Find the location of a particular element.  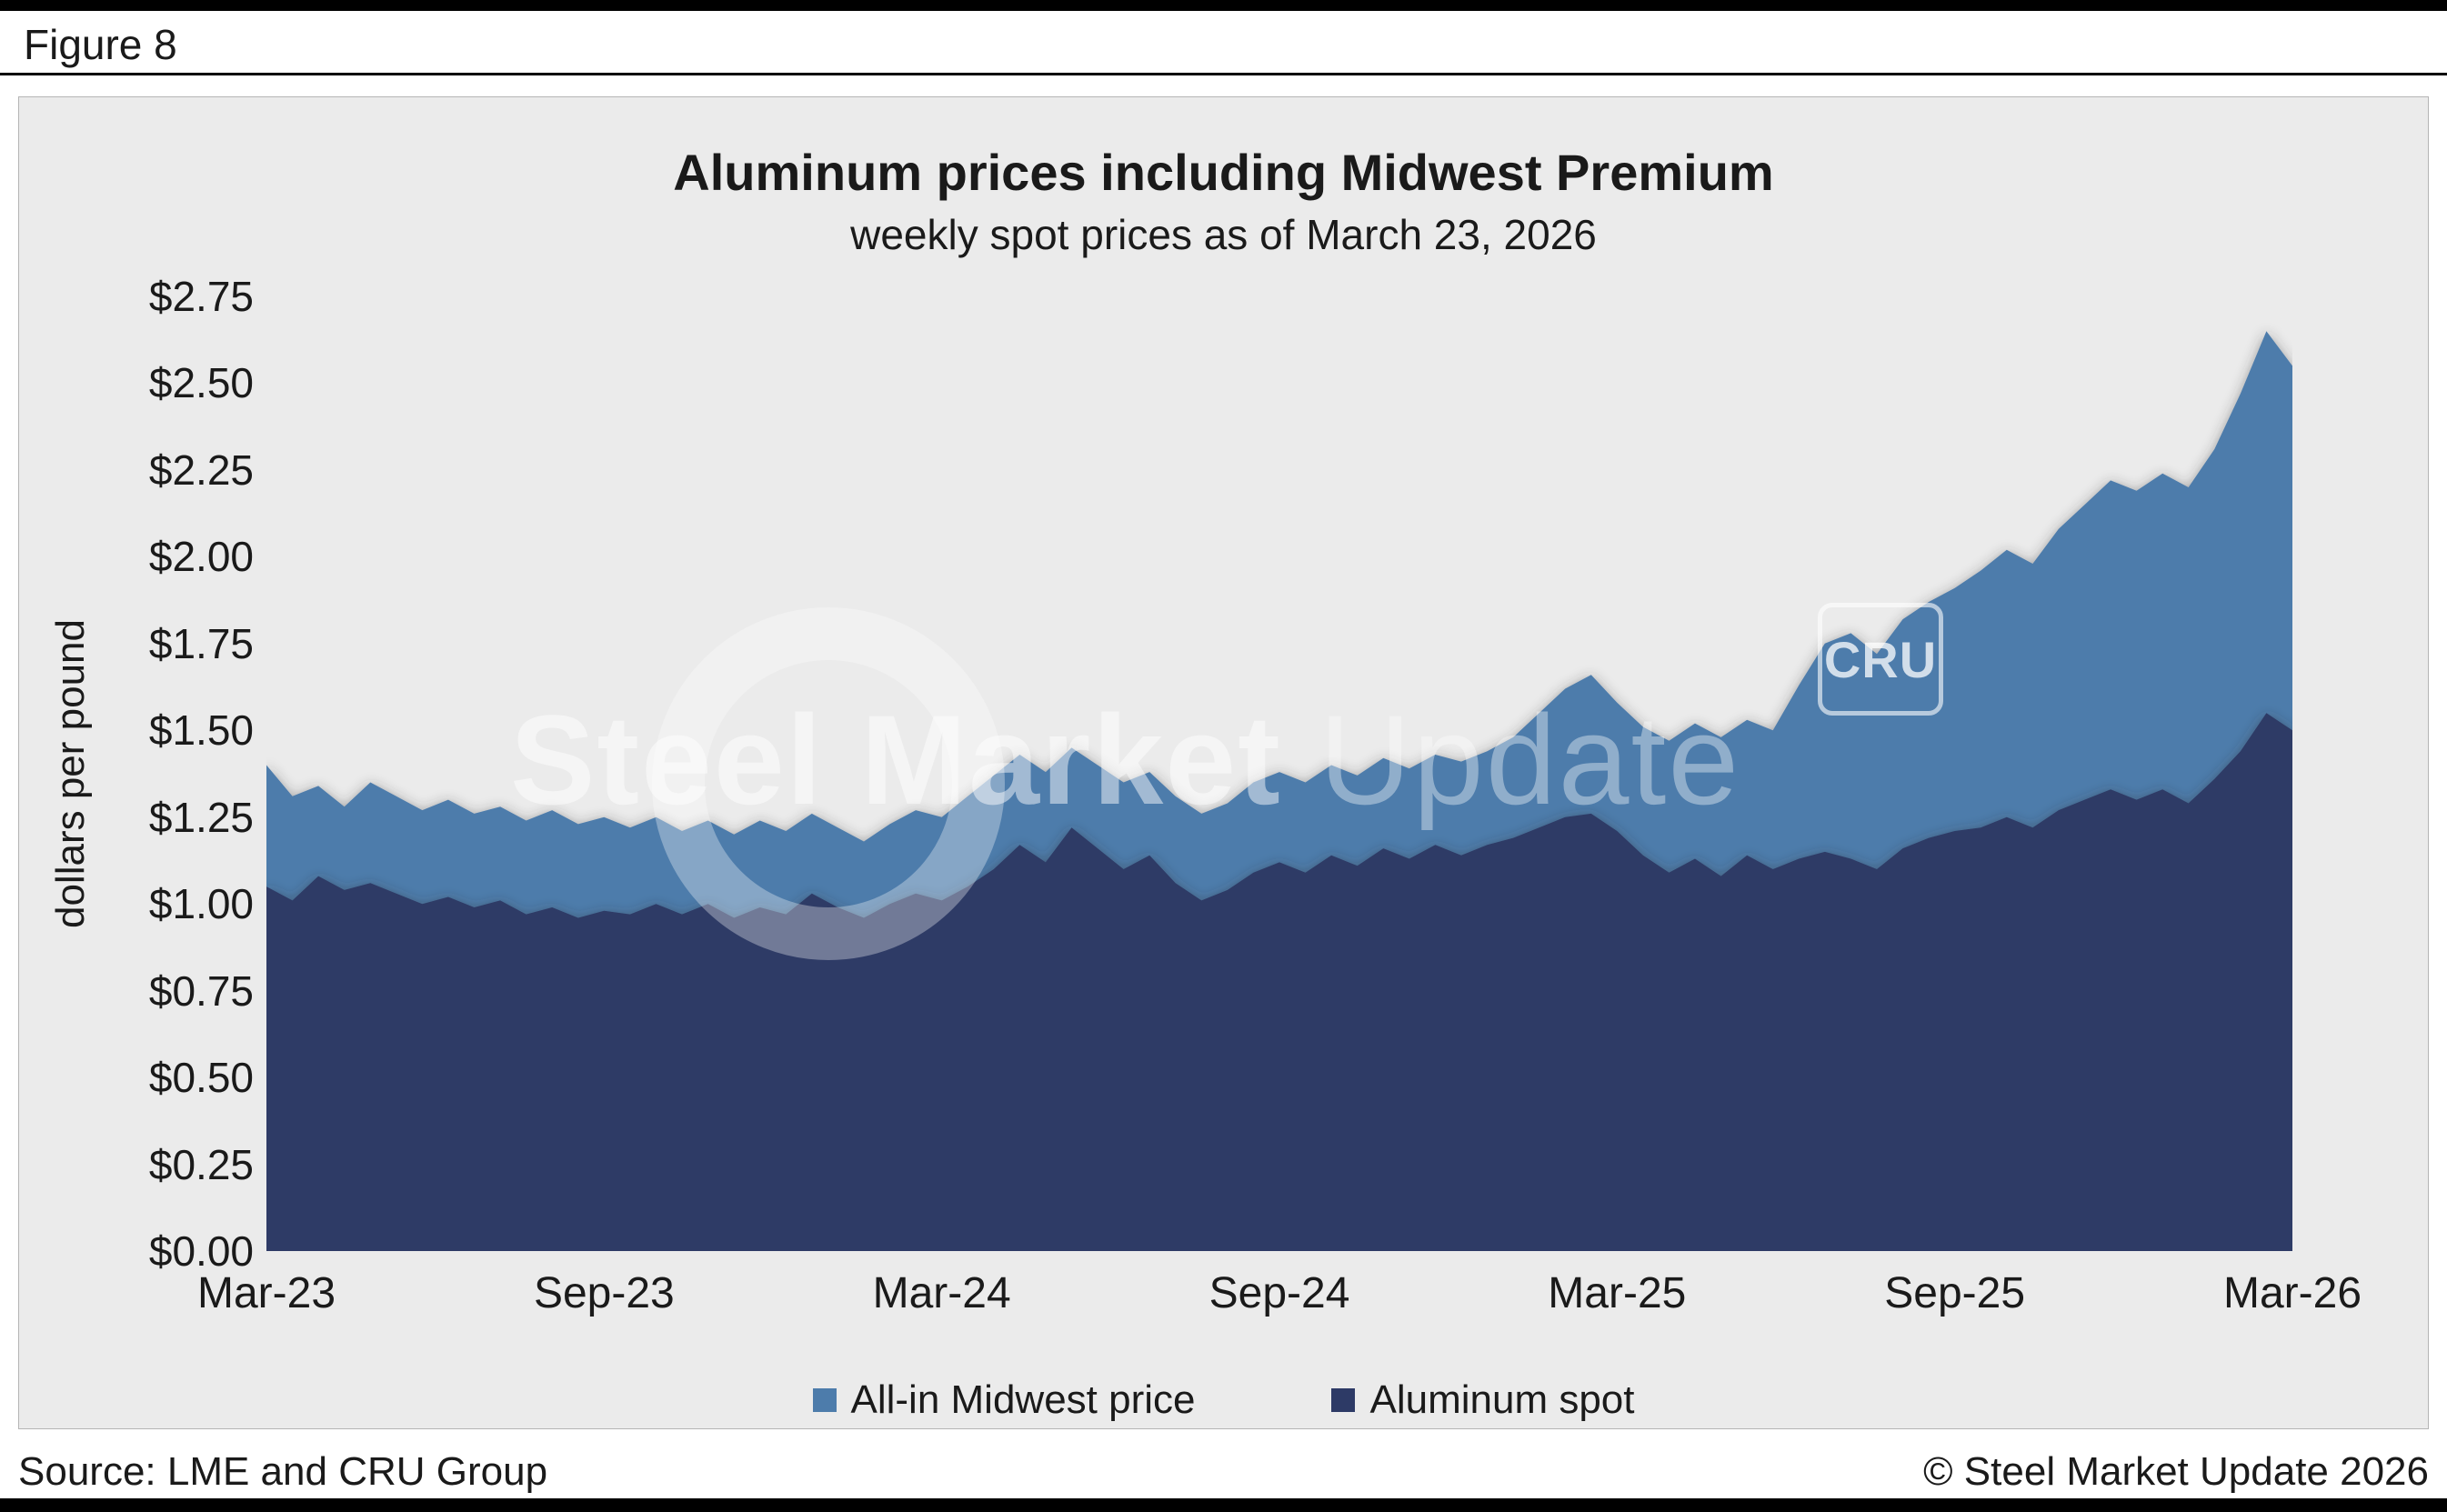

top-border is located at coordinates (1224, 5).